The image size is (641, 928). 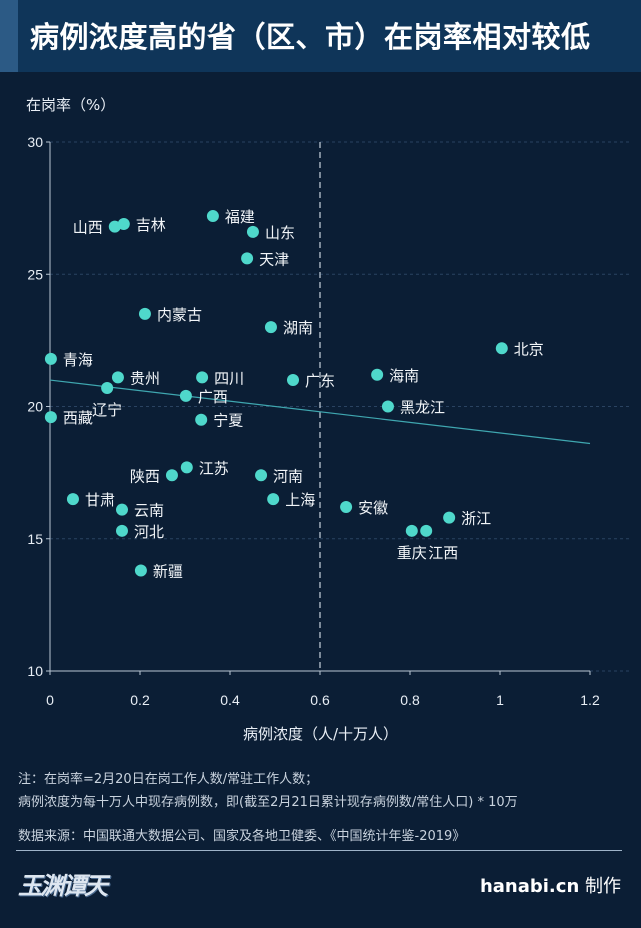 I want to click on y-tick-label: 25, so click(x=35, y=274).